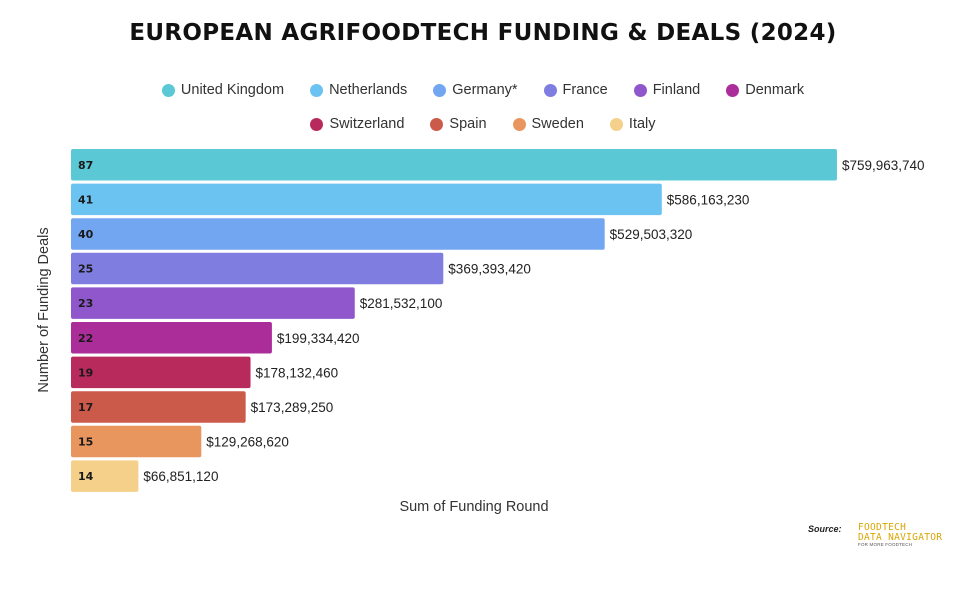 Image resolution: width=966 pixels, height=593 pixels. I want to click on legend-label: United Kingdom, so click(232, 90).